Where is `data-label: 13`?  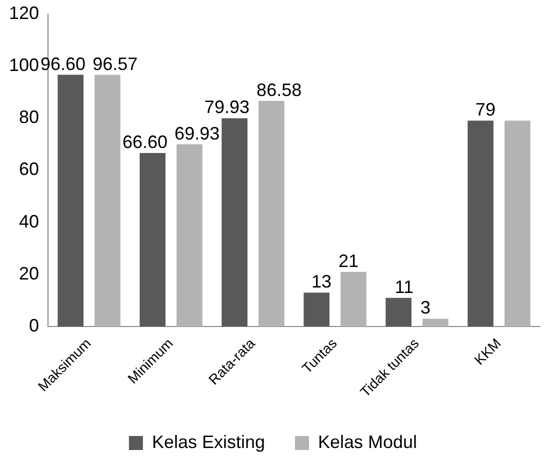 data-label: 13 is located at coordinates (321, 282).